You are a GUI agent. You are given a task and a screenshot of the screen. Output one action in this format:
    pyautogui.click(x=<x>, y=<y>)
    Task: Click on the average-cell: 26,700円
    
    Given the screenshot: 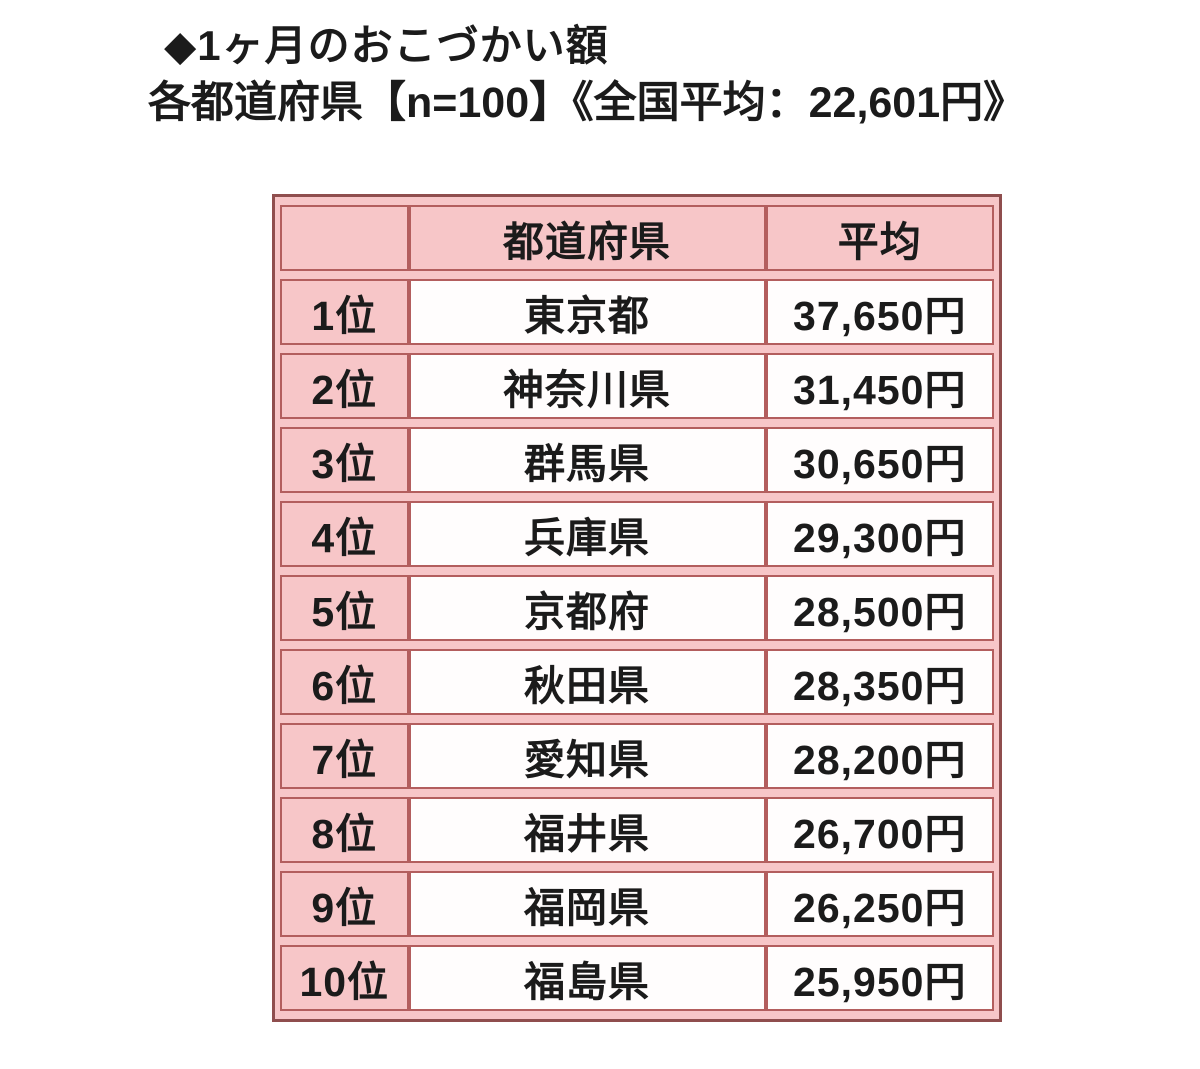 What is the action you would take?
    pyautogui.click(x=879, y=830)
    